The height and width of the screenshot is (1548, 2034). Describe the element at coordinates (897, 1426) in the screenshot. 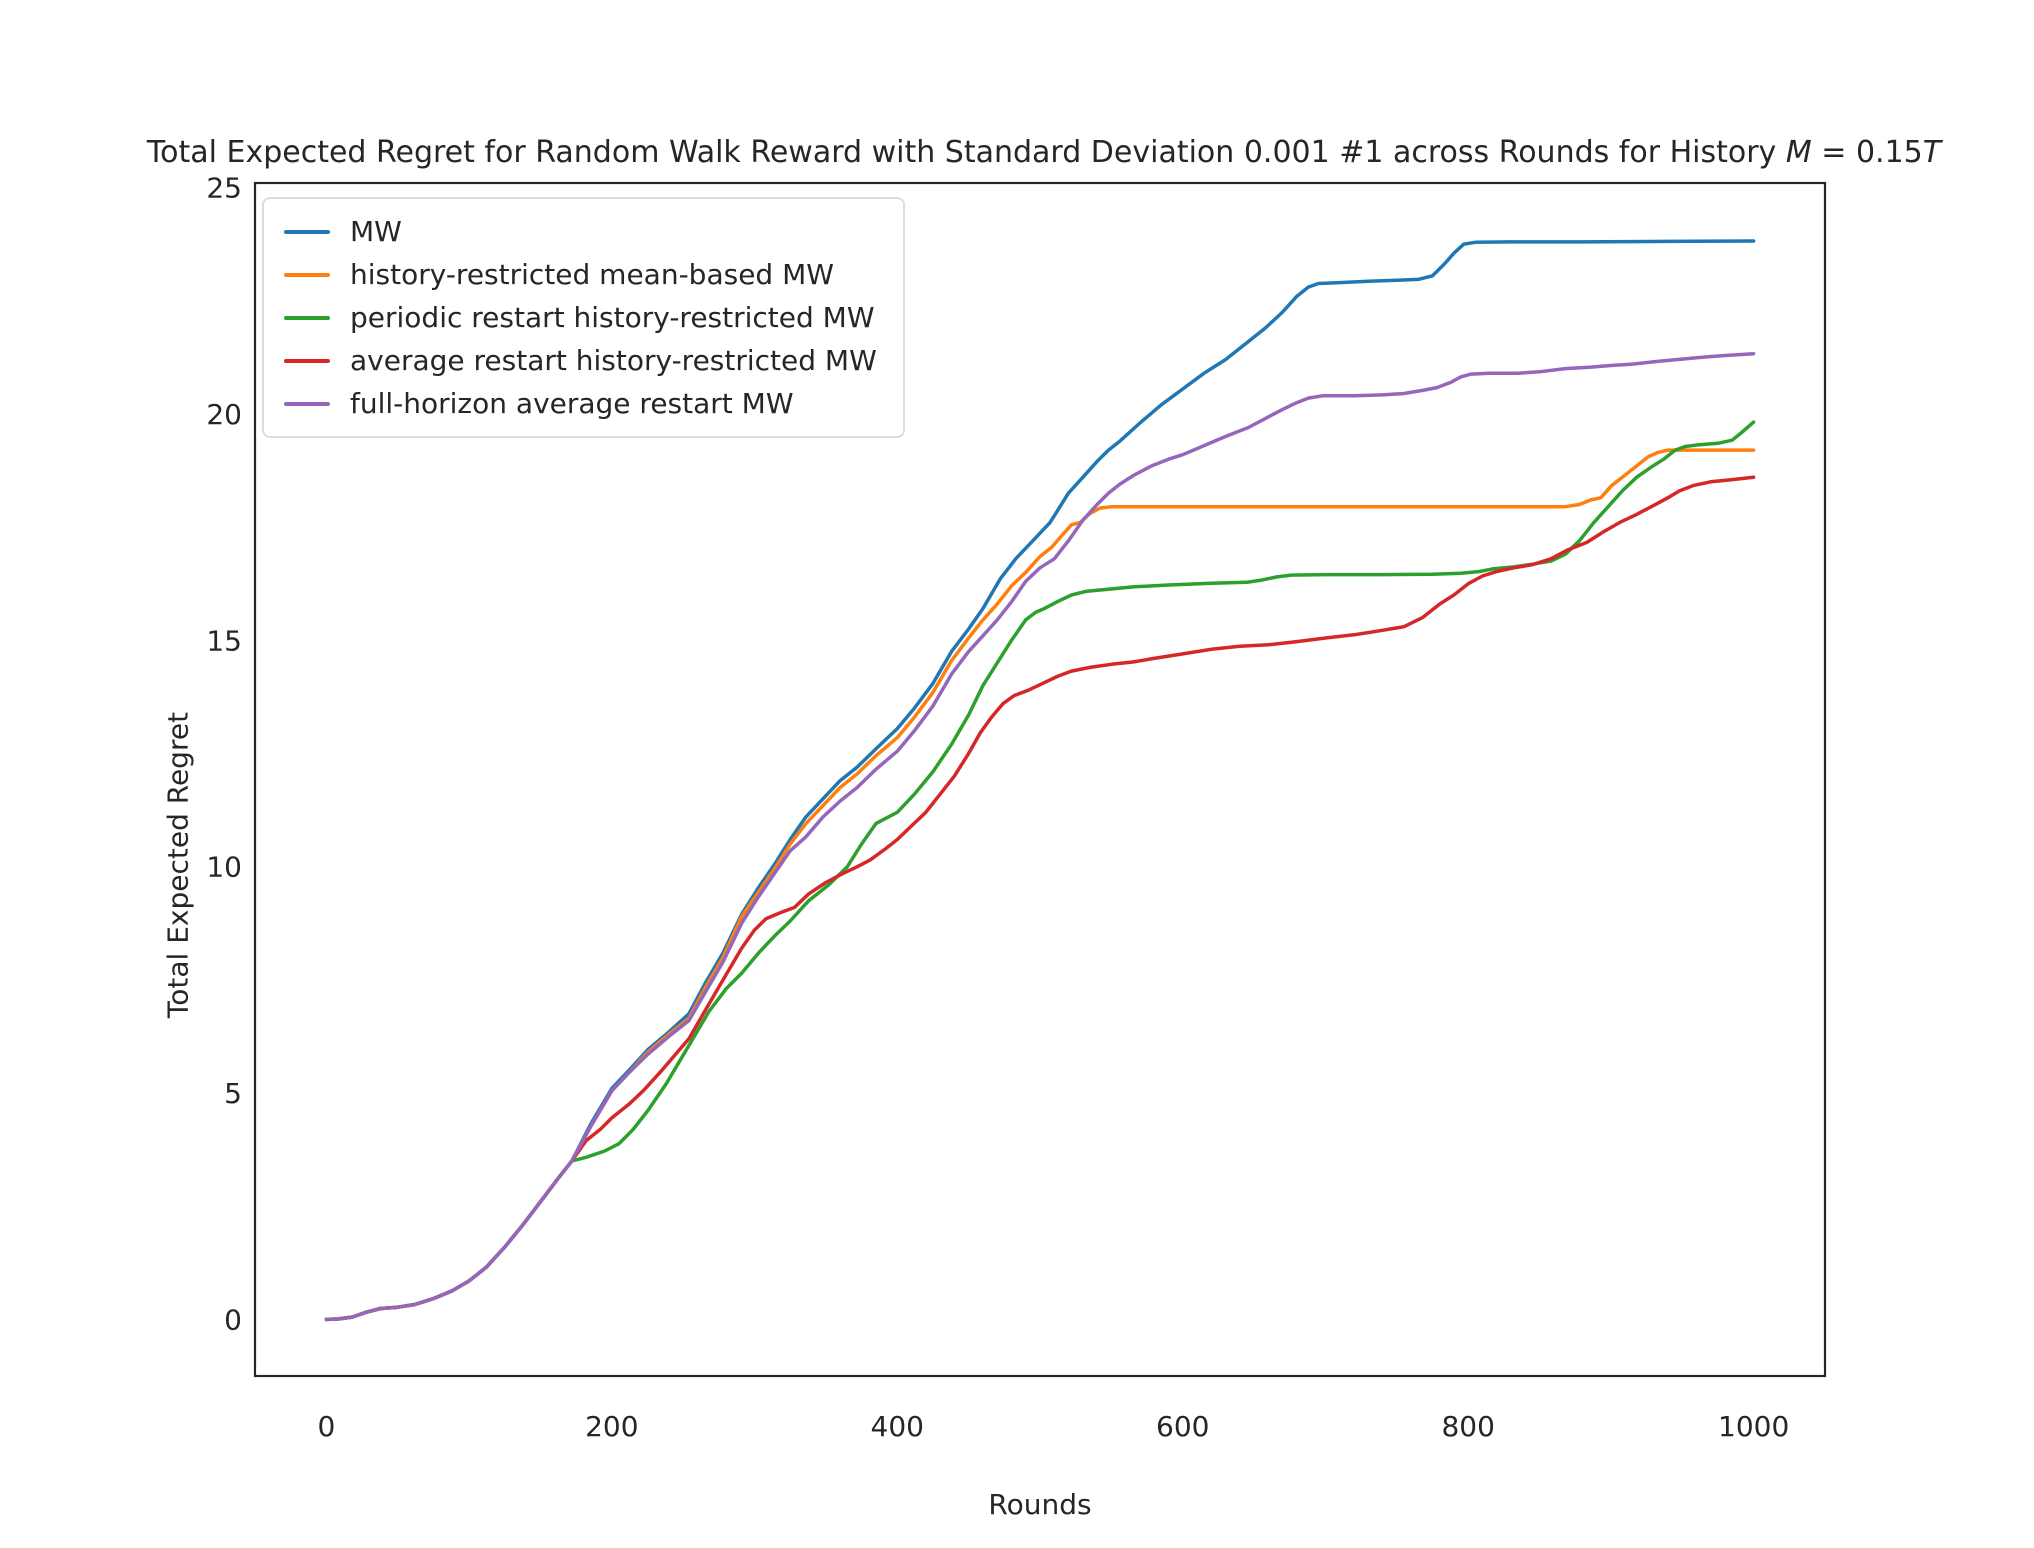

I see `x-tick-label: 400` at that location.